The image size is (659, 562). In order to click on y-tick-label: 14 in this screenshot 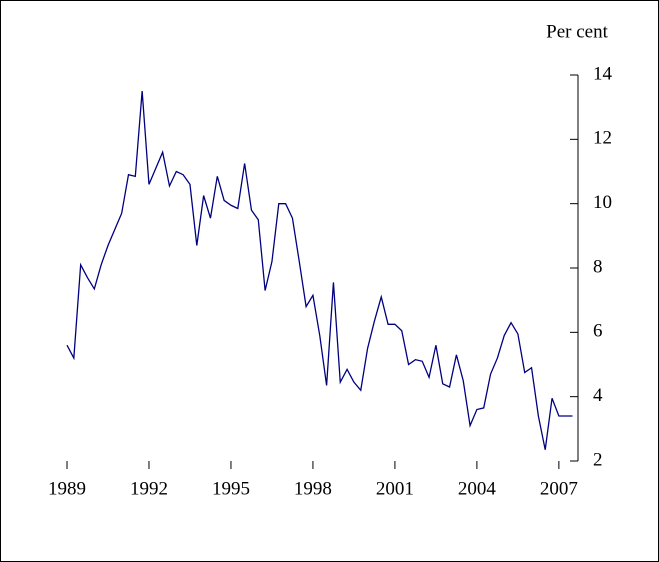, I will do `click(603, 73)`.